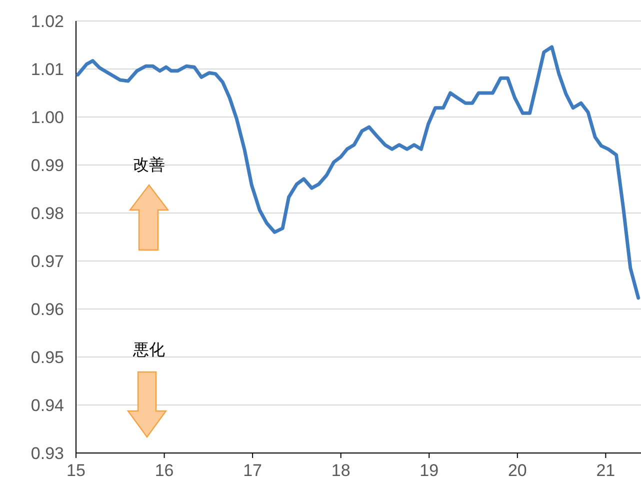  I want to click on y-tick-label: 0.95, so click(47, 357).